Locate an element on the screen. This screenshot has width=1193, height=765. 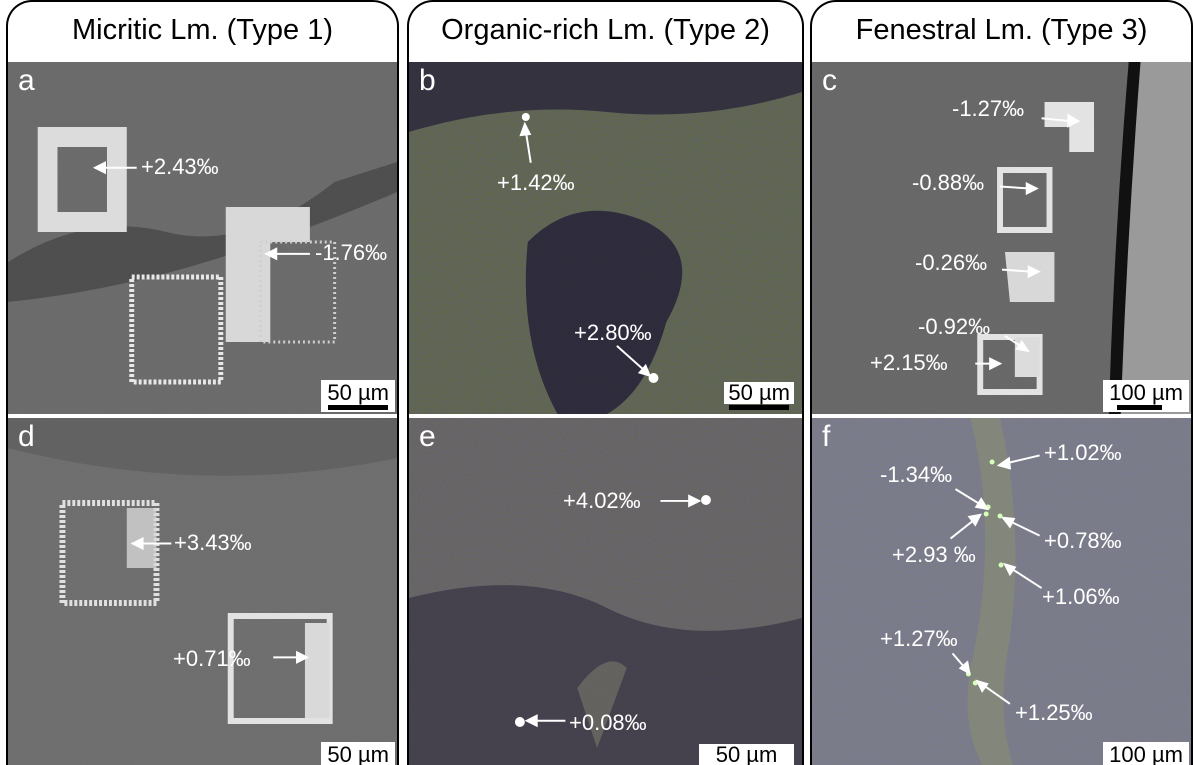
isotope-label: +1.25‰ is located at coordinates (1054, 712).